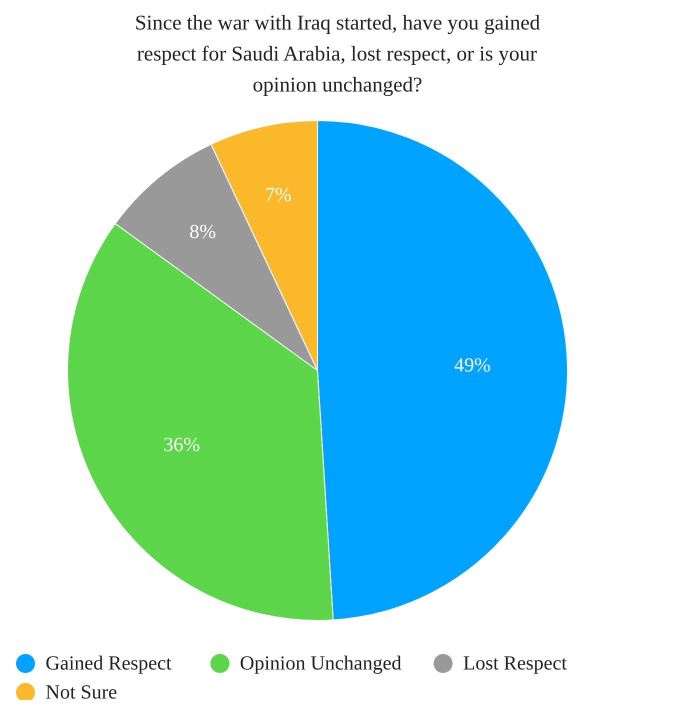 The width and height of the screenshot is (694, 705). What do you see at coordinates (337, 53) in the screenshot?
I see `chart-title: Since the war with Iraq started, have you gained respect for Saudi Arabia, lost respect, or is your opinion unchanged?` at bounding box center [337, 53].